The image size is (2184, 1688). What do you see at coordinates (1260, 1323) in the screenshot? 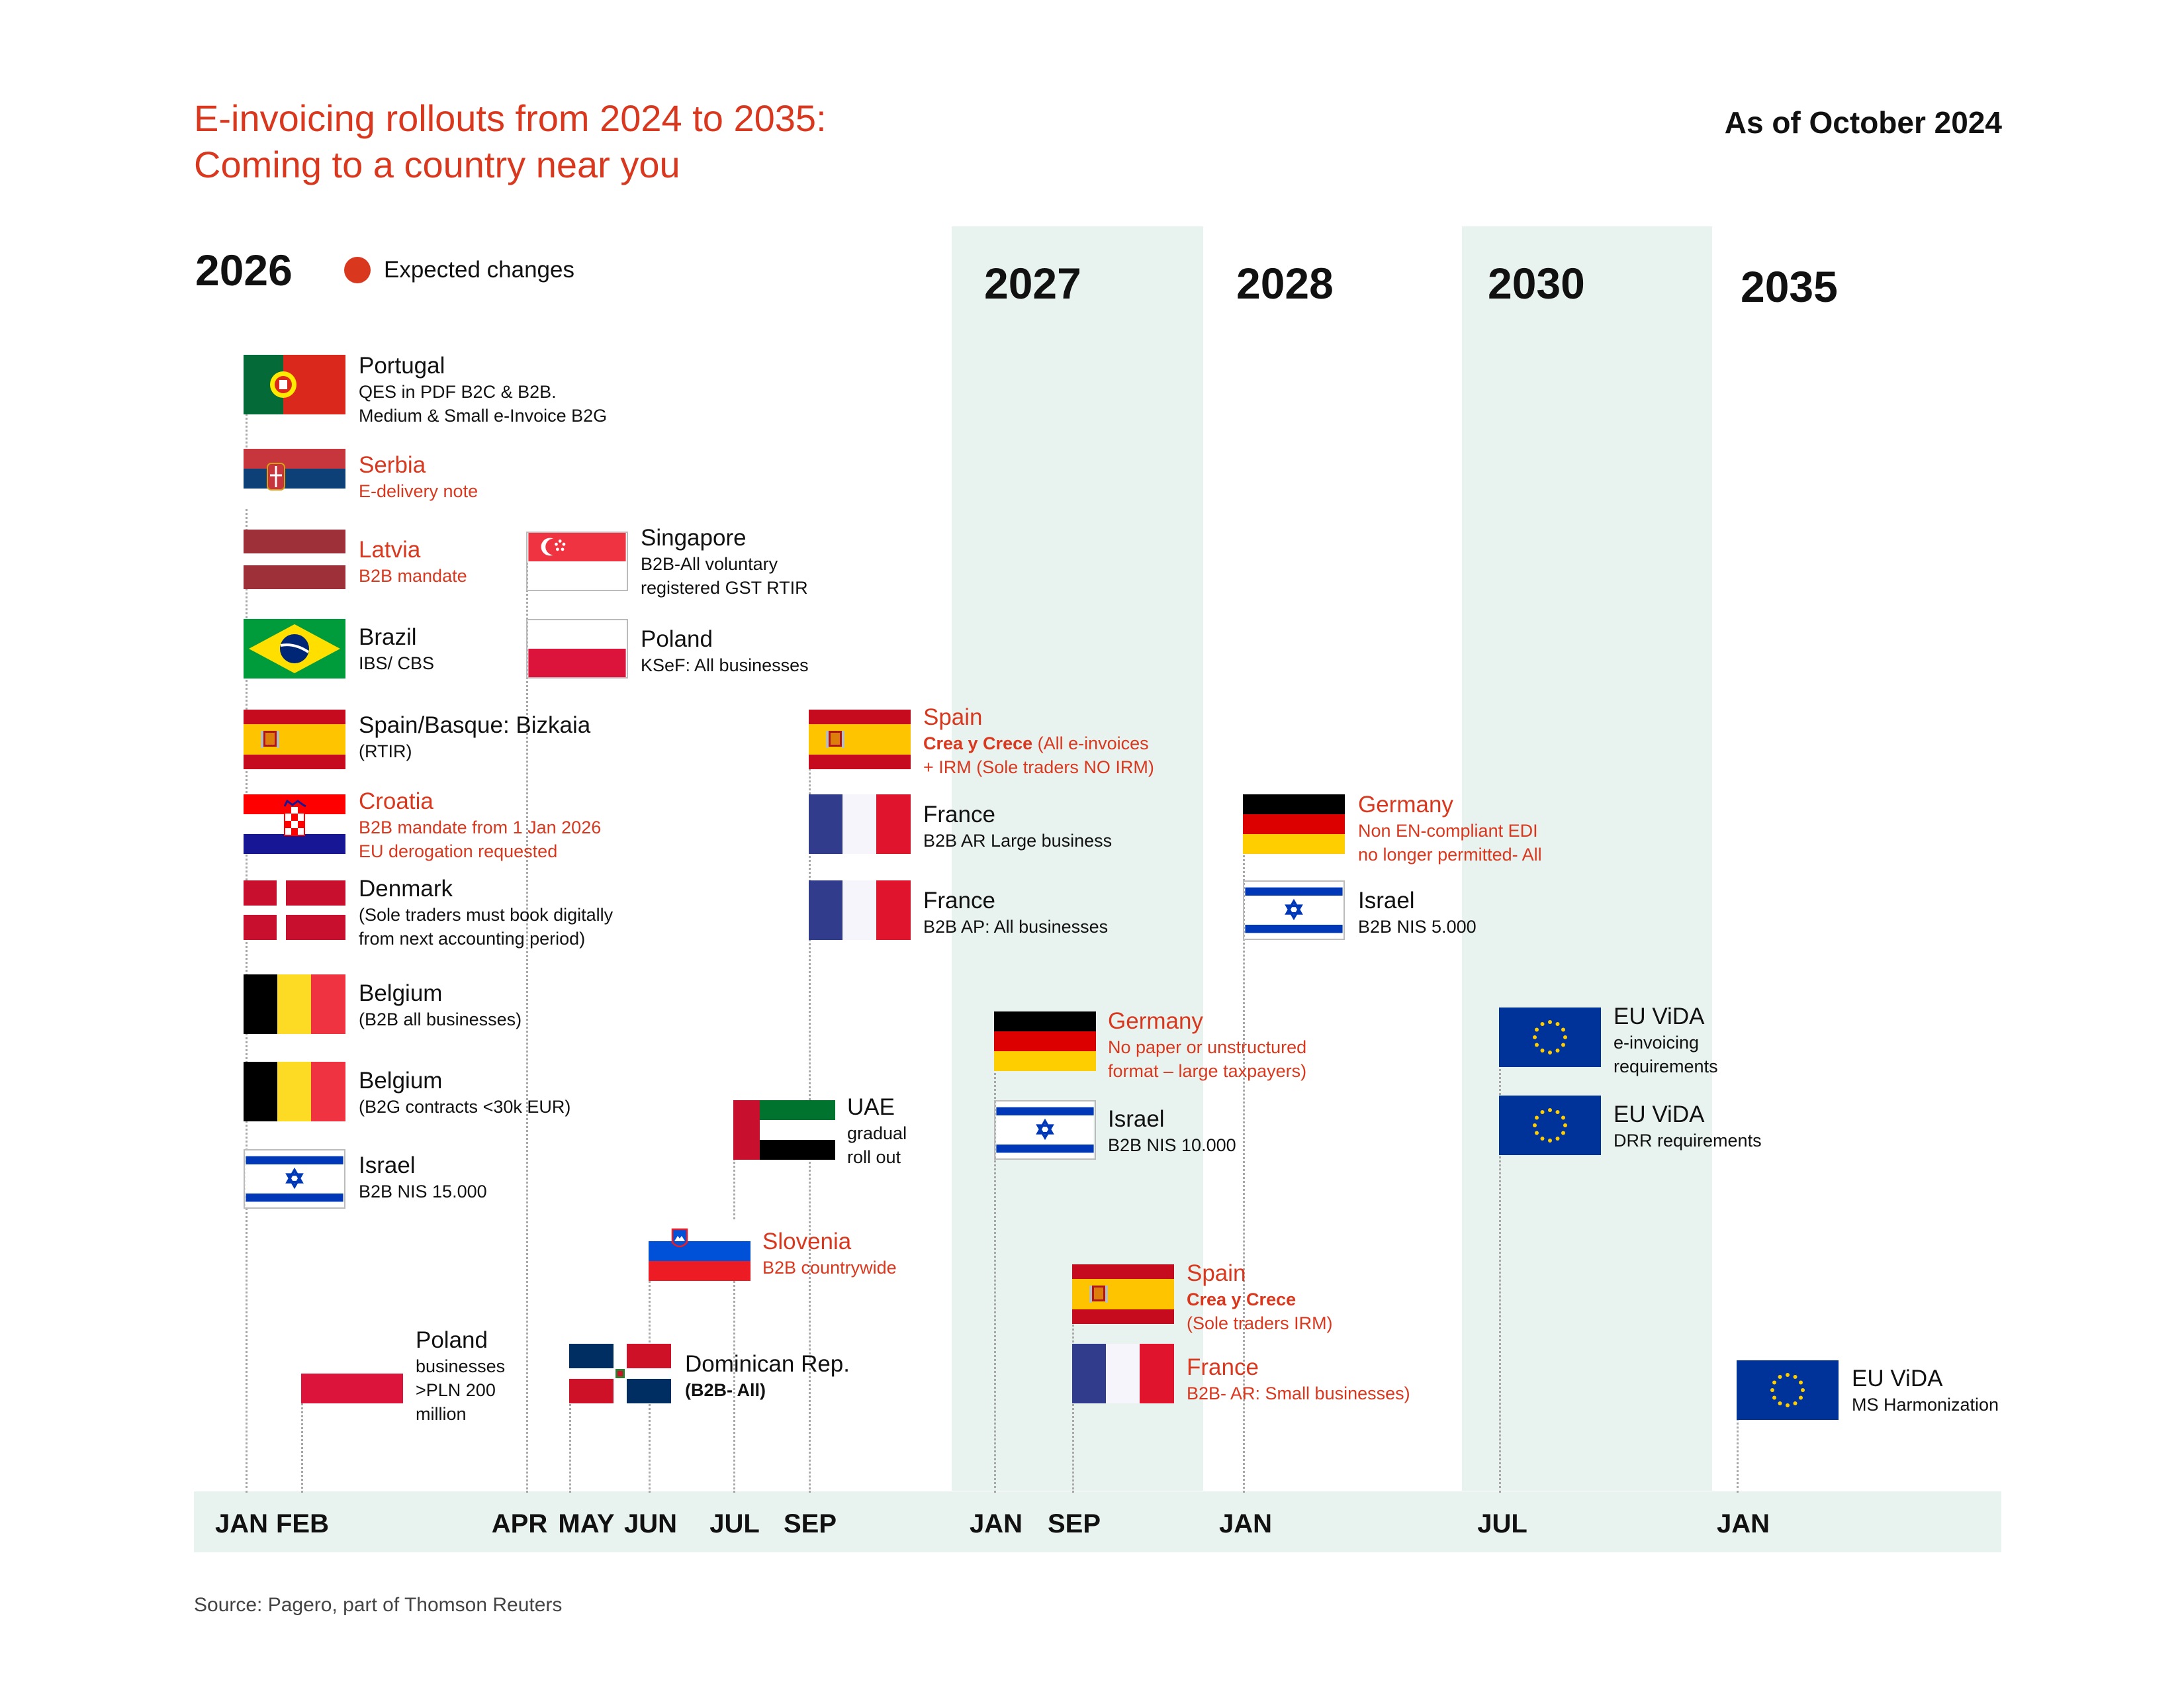
I see `change-description: (Sole traders IRM)` at bounding box center [1260, 1323].